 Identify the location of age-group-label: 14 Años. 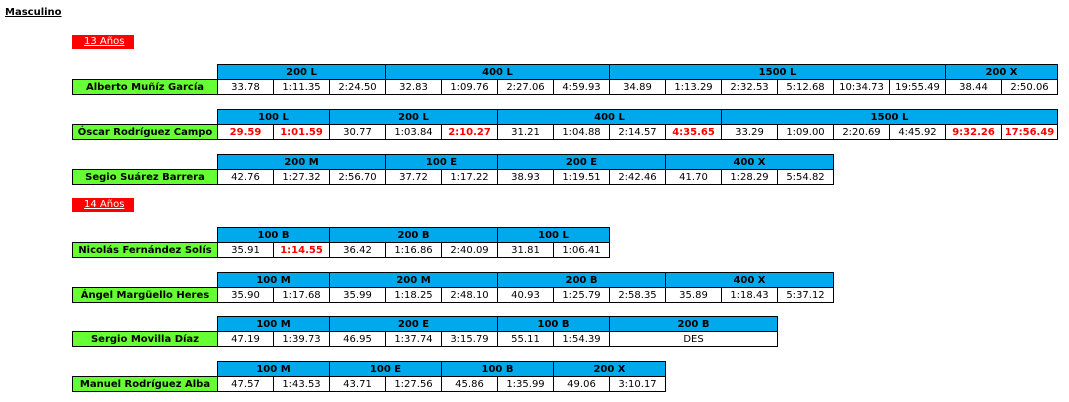
(103, 205).